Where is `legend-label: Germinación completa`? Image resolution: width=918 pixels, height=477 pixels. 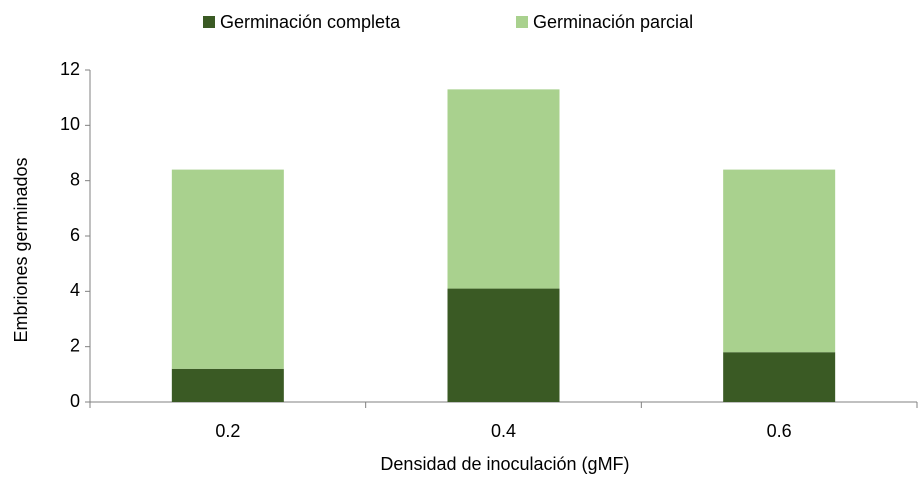
legend-label: Germinación completa is located at coordinates (310, 22).